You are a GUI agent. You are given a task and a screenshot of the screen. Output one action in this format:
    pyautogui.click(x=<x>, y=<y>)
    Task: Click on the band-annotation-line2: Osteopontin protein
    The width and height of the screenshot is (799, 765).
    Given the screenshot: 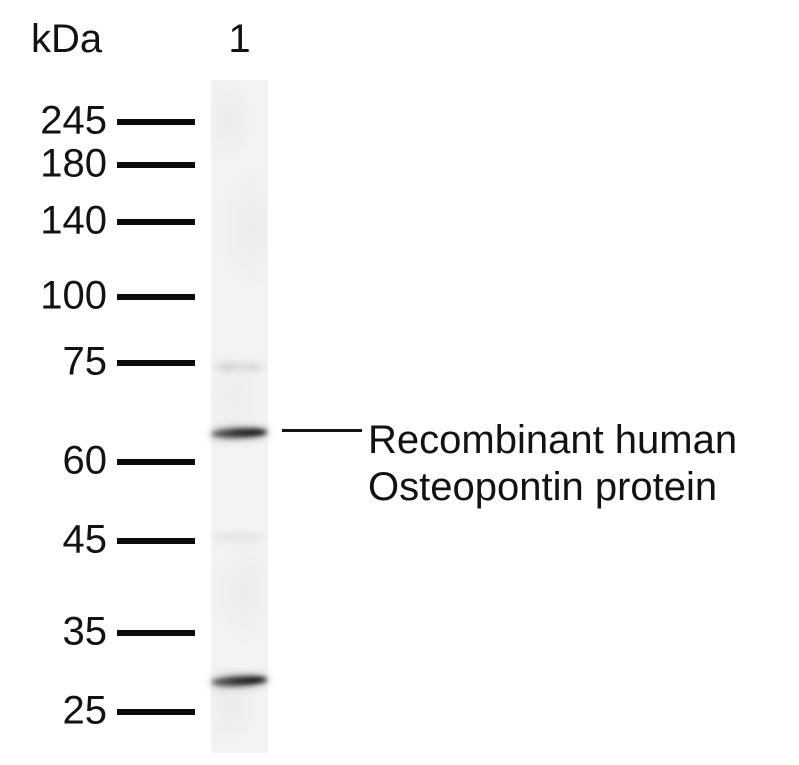 What is the action you would take?
    pyautogui.click(x=543, y=487)
    